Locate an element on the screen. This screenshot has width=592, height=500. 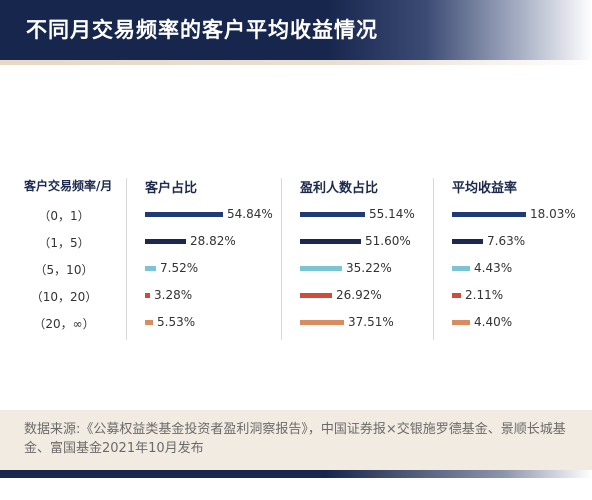
category-label: （10，20） is located at coordinates (64, 297).